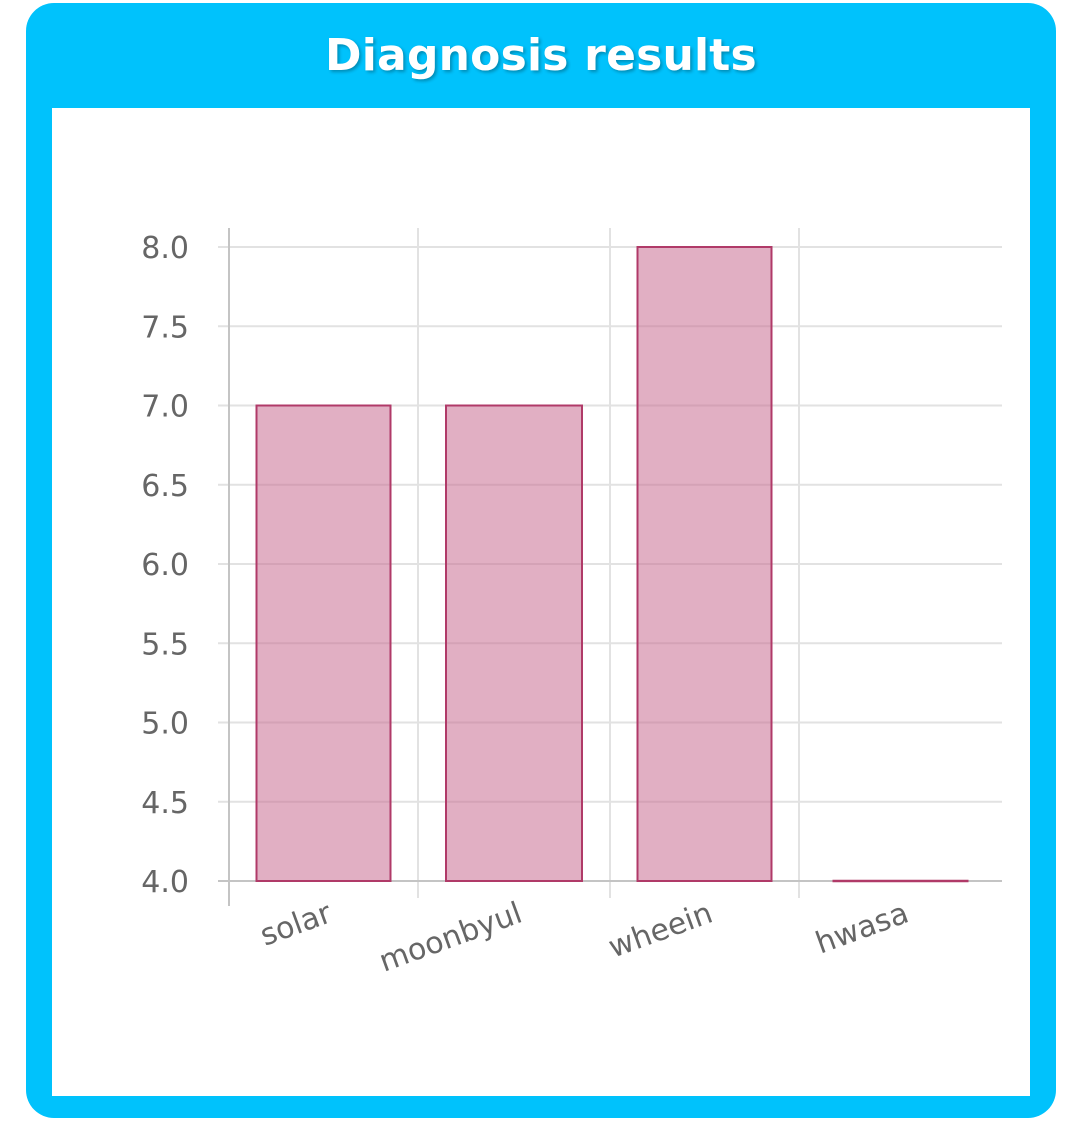  What do you see at coordinates (165, 407) in the screenshot?
I see `y-tick-label: 7.0` at bounding box center [165, 407].